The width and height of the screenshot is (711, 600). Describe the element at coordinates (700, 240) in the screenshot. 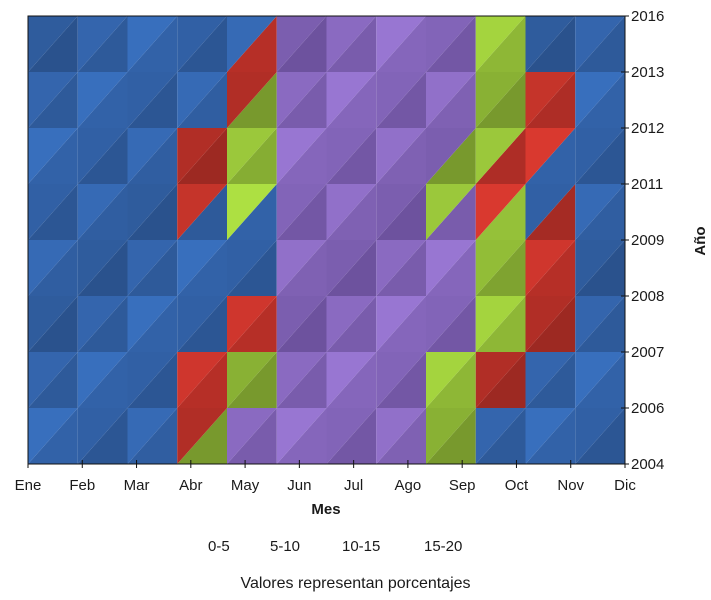

I see `y-axis-title: Año` at that location.